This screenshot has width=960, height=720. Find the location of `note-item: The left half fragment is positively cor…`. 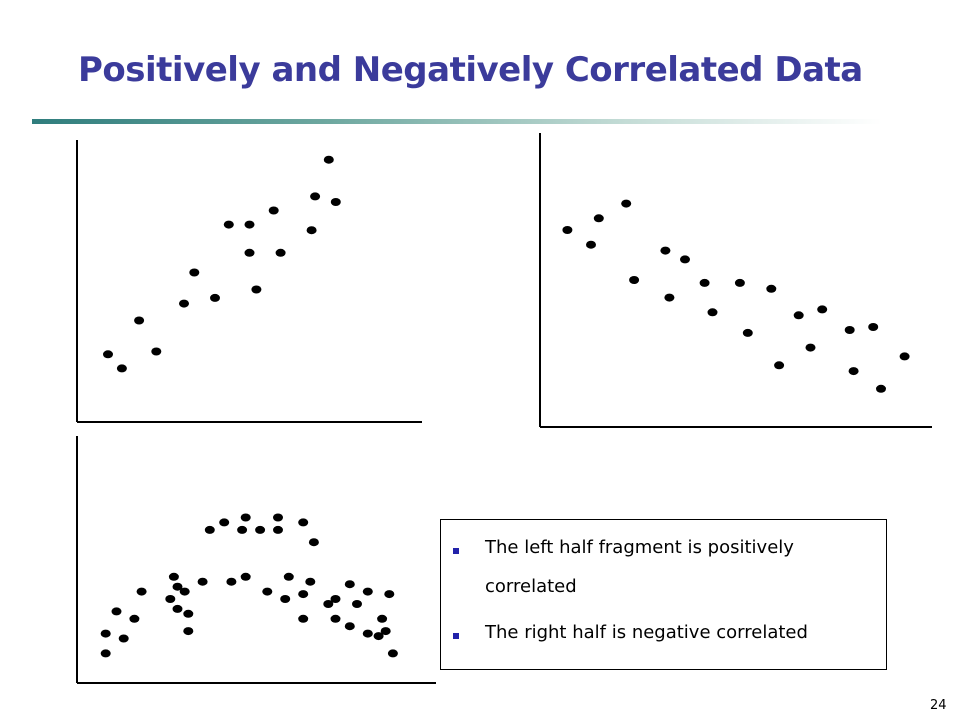

note-item: The left half fragment is positively cor… is located at coordinates (664, 571).